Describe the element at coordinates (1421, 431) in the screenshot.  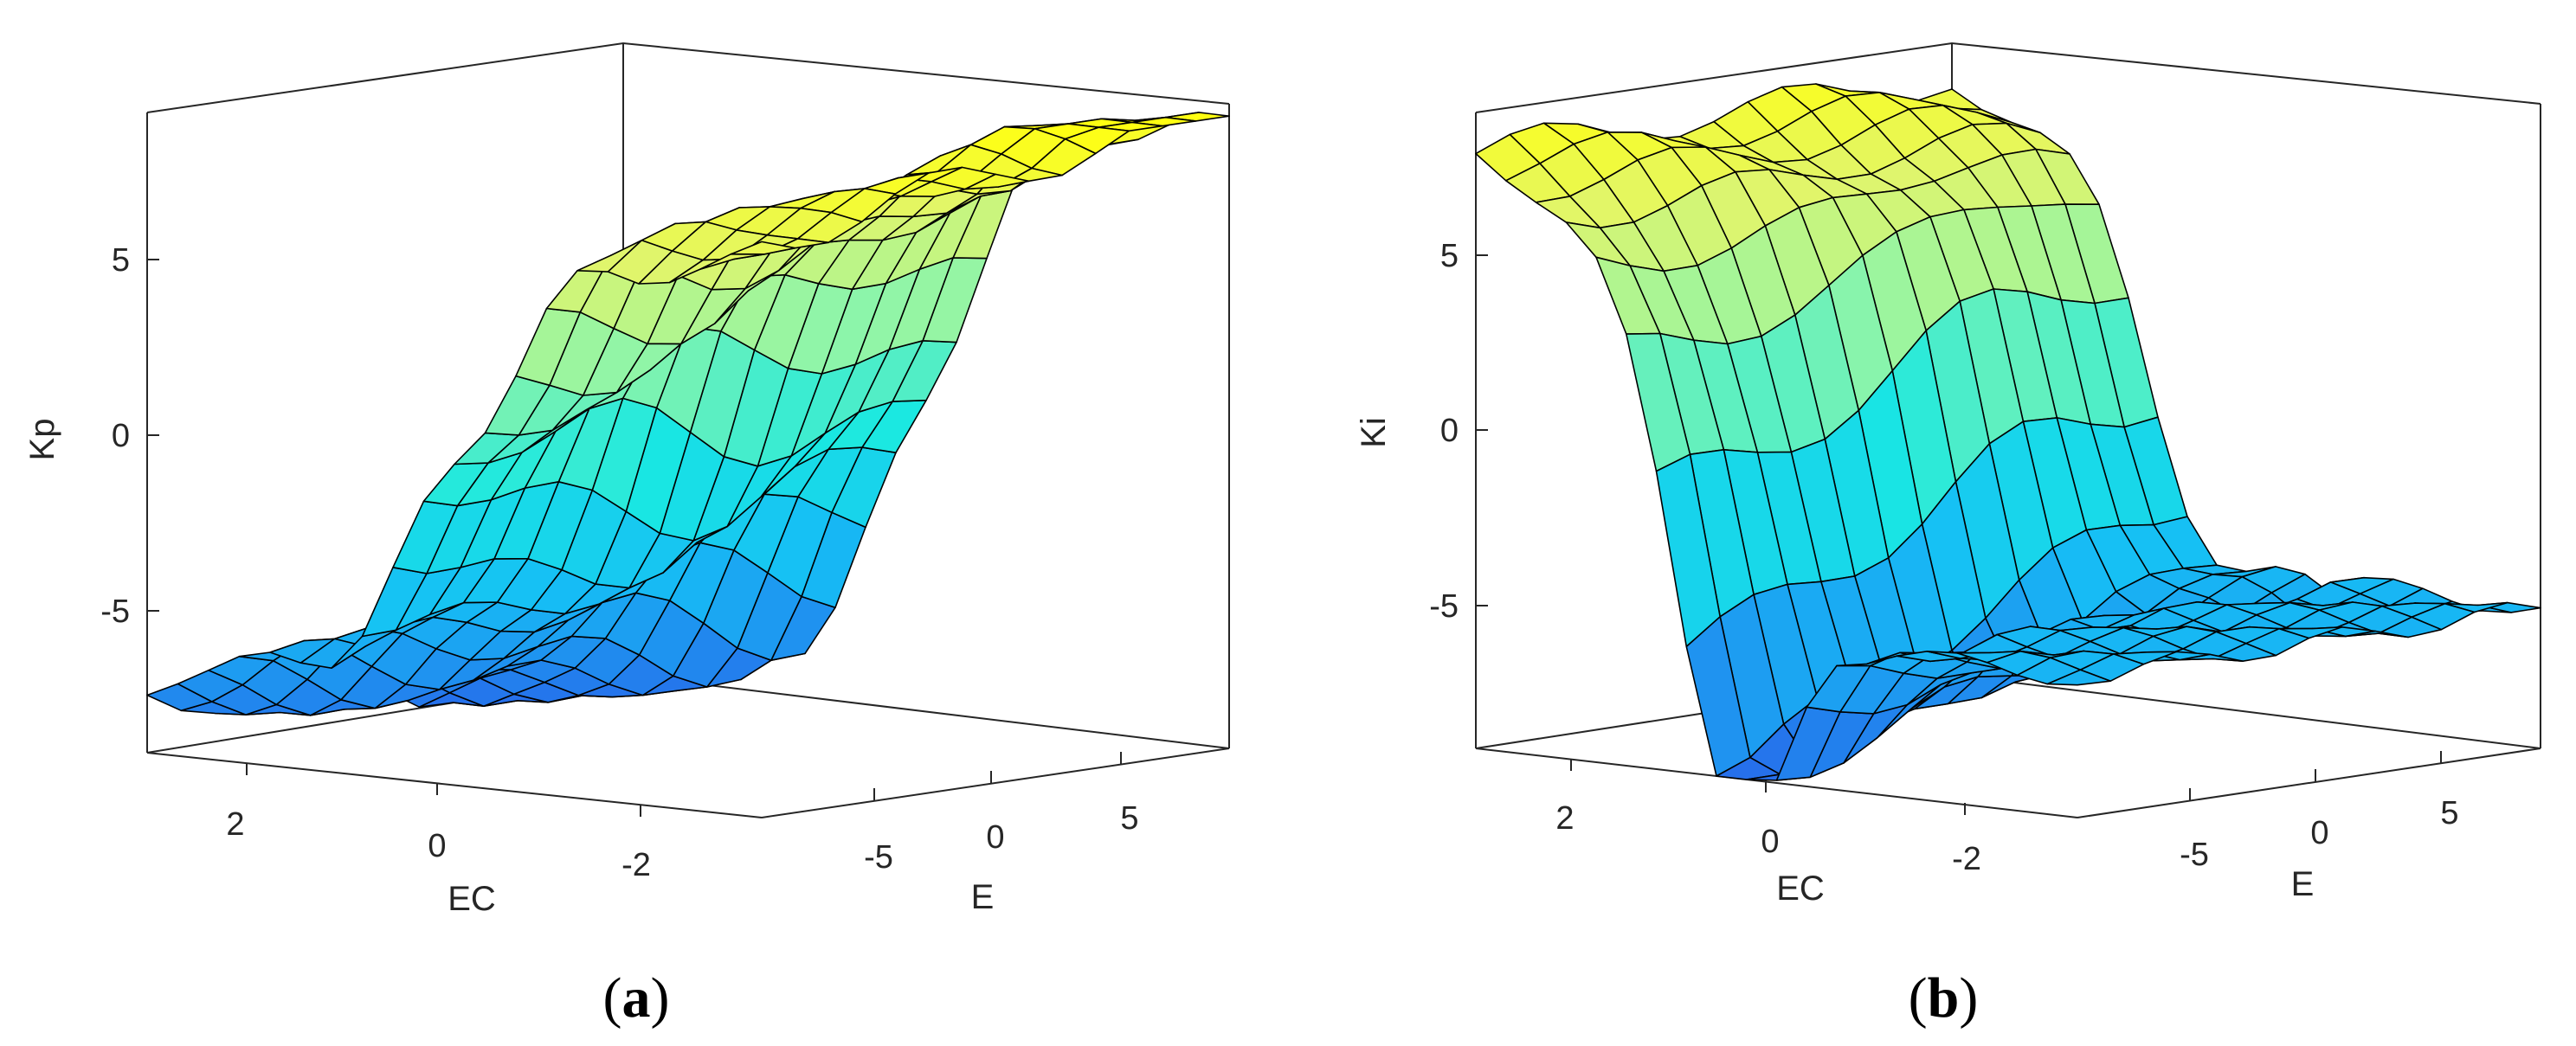
I see `z-axis-b: 5 0 -5 Ki` at that location.